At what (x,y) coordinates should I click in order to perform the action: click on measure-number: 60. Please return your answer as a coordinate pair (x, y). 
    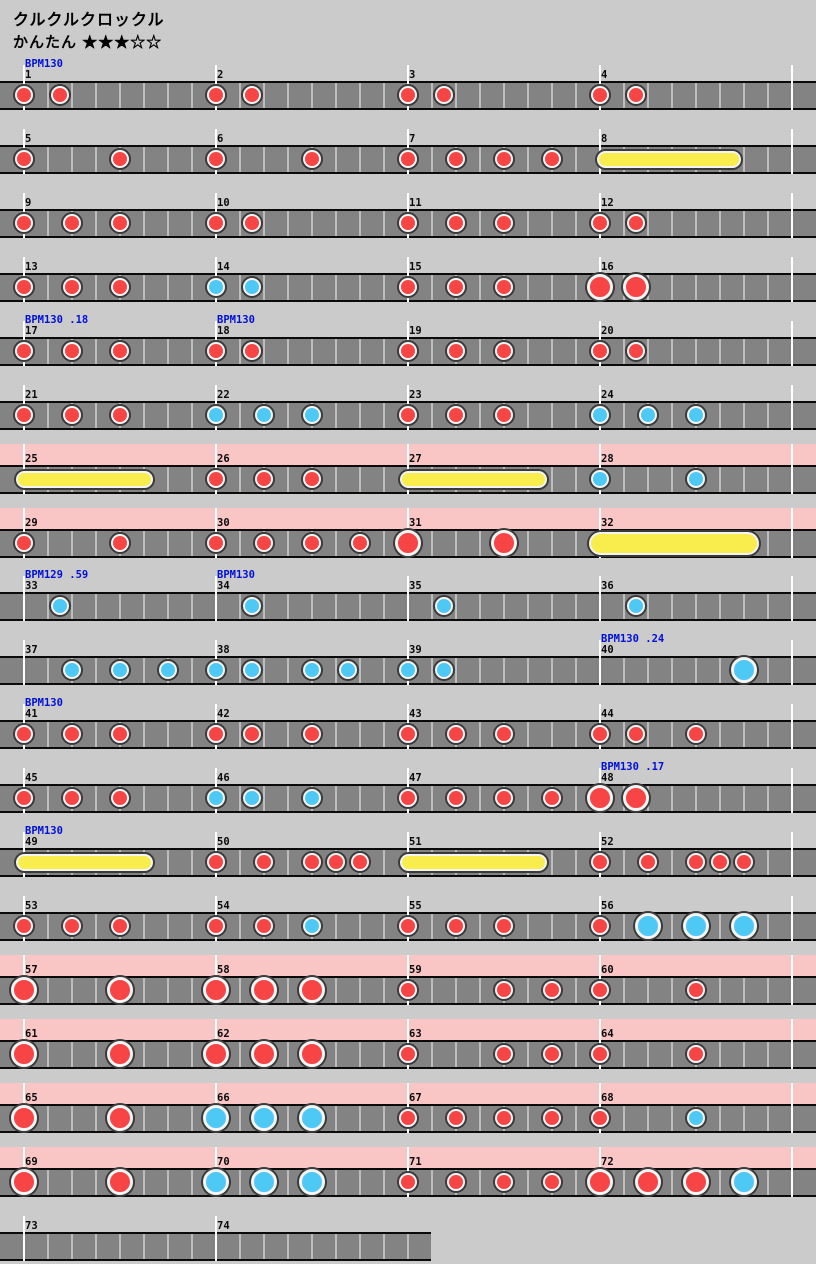
    Looking at the image, I should click on (607, 970).